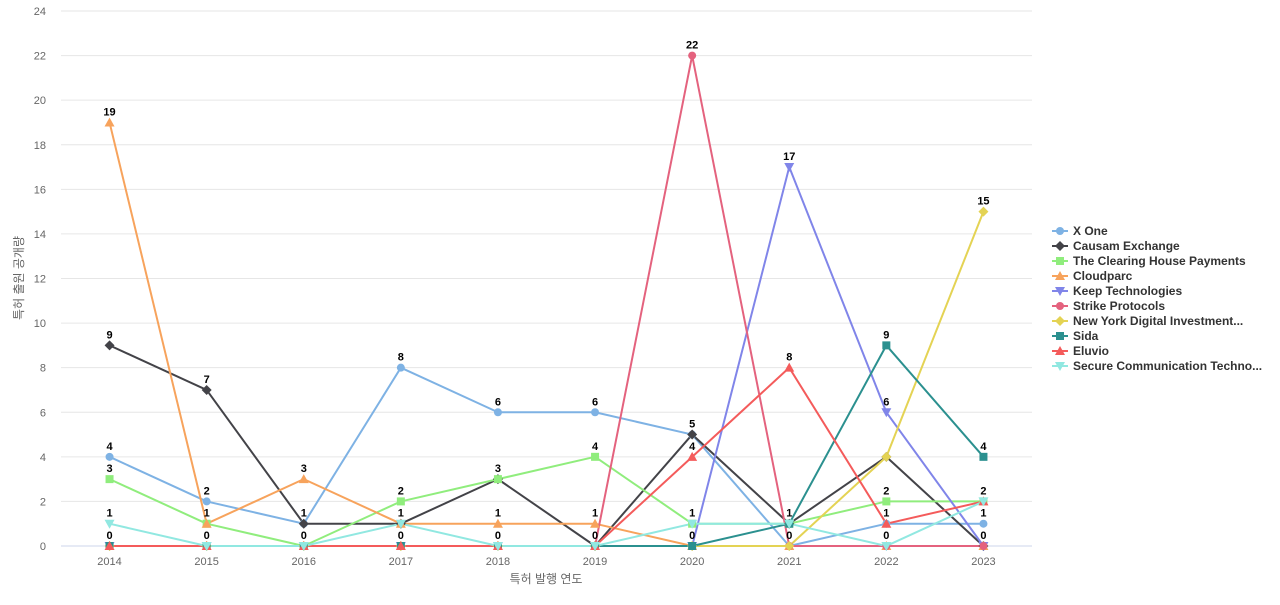 This screenshot has width=1280, height=605. I want to click on data-label: 7, so click(207, 380).